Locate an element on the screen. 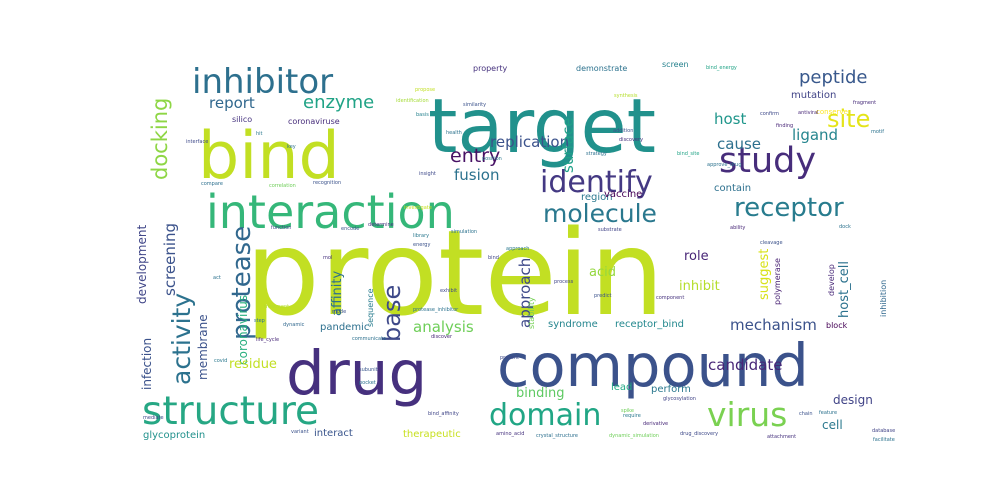 The image size is (1000, 500). word-protein: protein is located at coordinates (454, 273).